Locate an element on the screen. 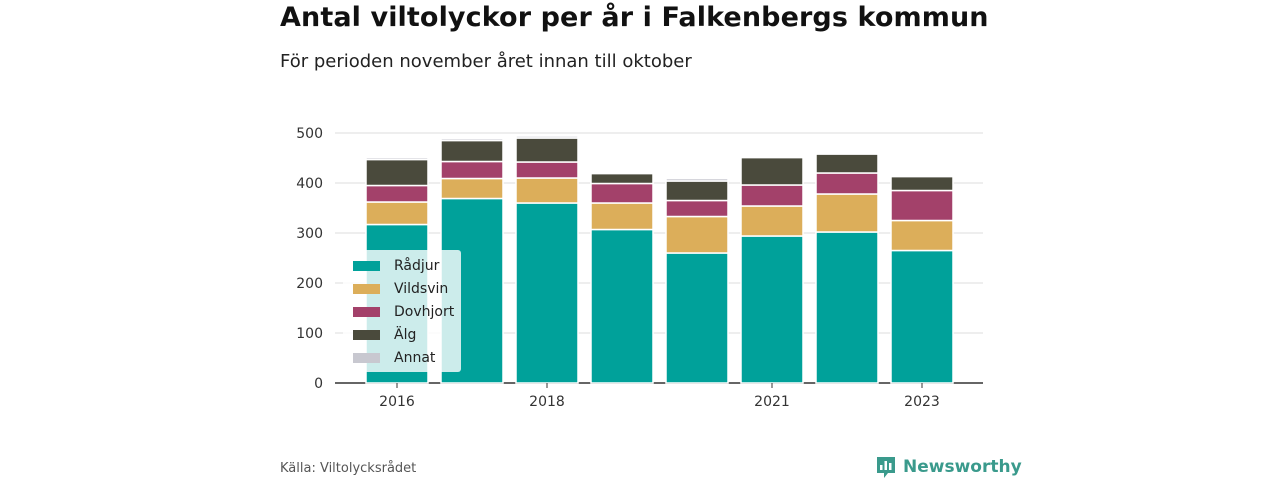  legend-item: Rådjur is located at coordinates (402, 265).